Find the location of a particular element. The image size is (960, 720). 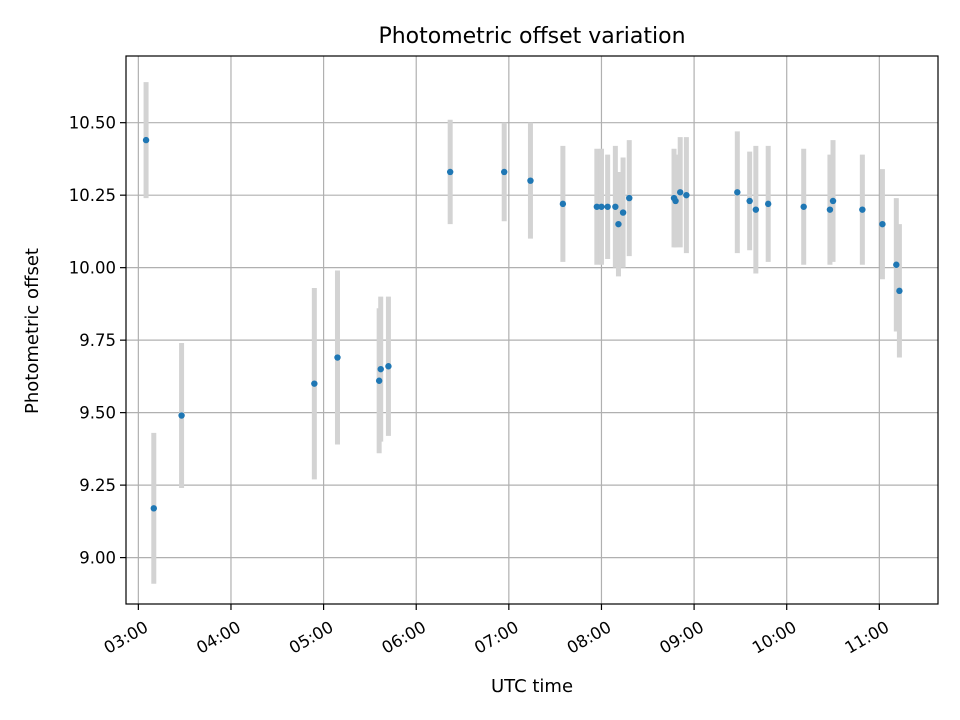

x-tick-label: 03:00 is located at coordinates (126, 637).